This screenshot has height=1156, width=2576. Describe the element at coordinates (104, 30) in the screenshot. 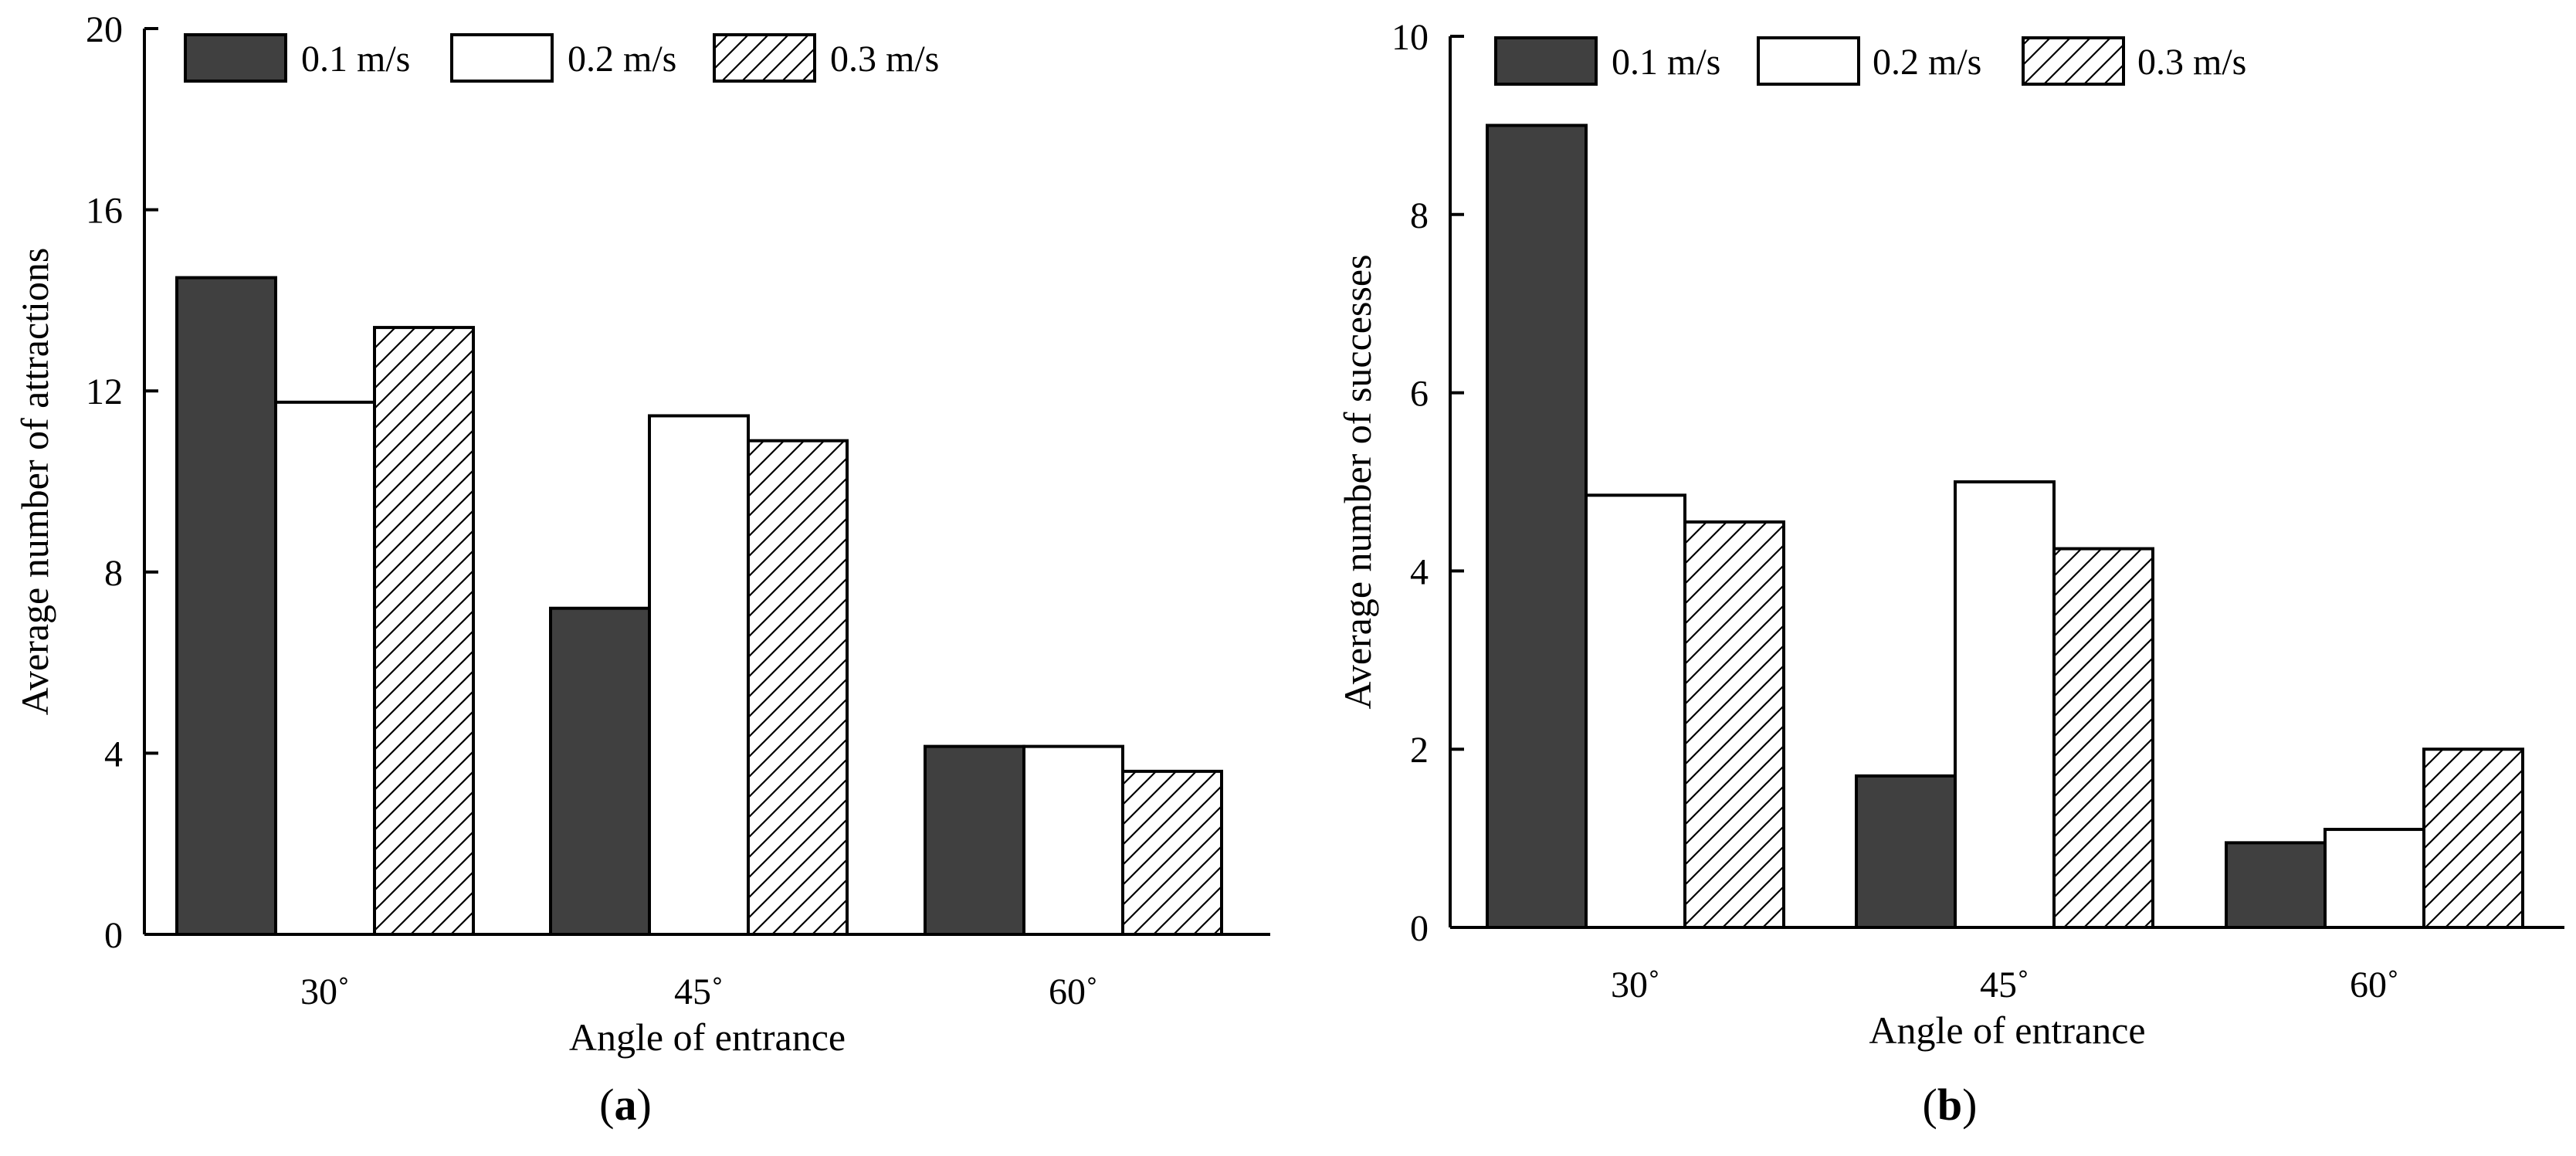

I see `y-tick-label: 20` at that location.